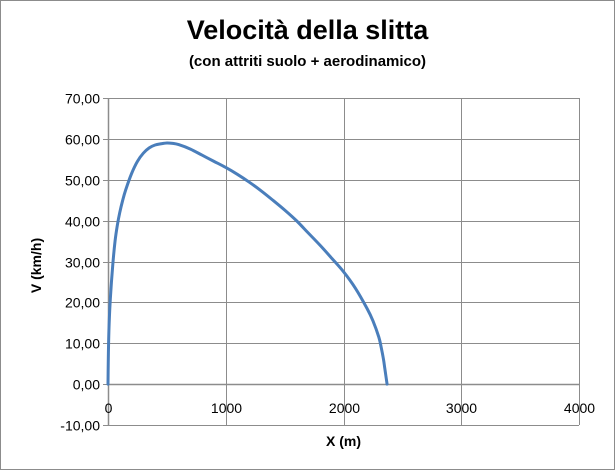 The width and height of the screenshot is (615, 470). I want to click on x-axis-ticks: 0 1000 2000 3000 4000, so click(350, 408).